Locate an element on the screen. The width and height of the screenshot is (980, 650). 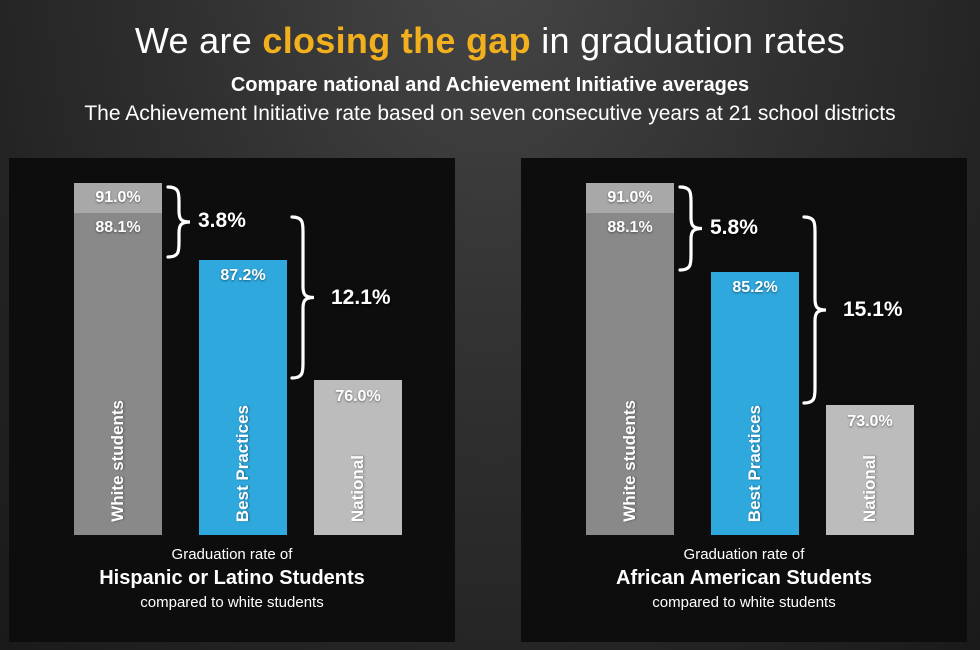
gap-value-best-practices: 5.8% is located at coordinates (734, 227).